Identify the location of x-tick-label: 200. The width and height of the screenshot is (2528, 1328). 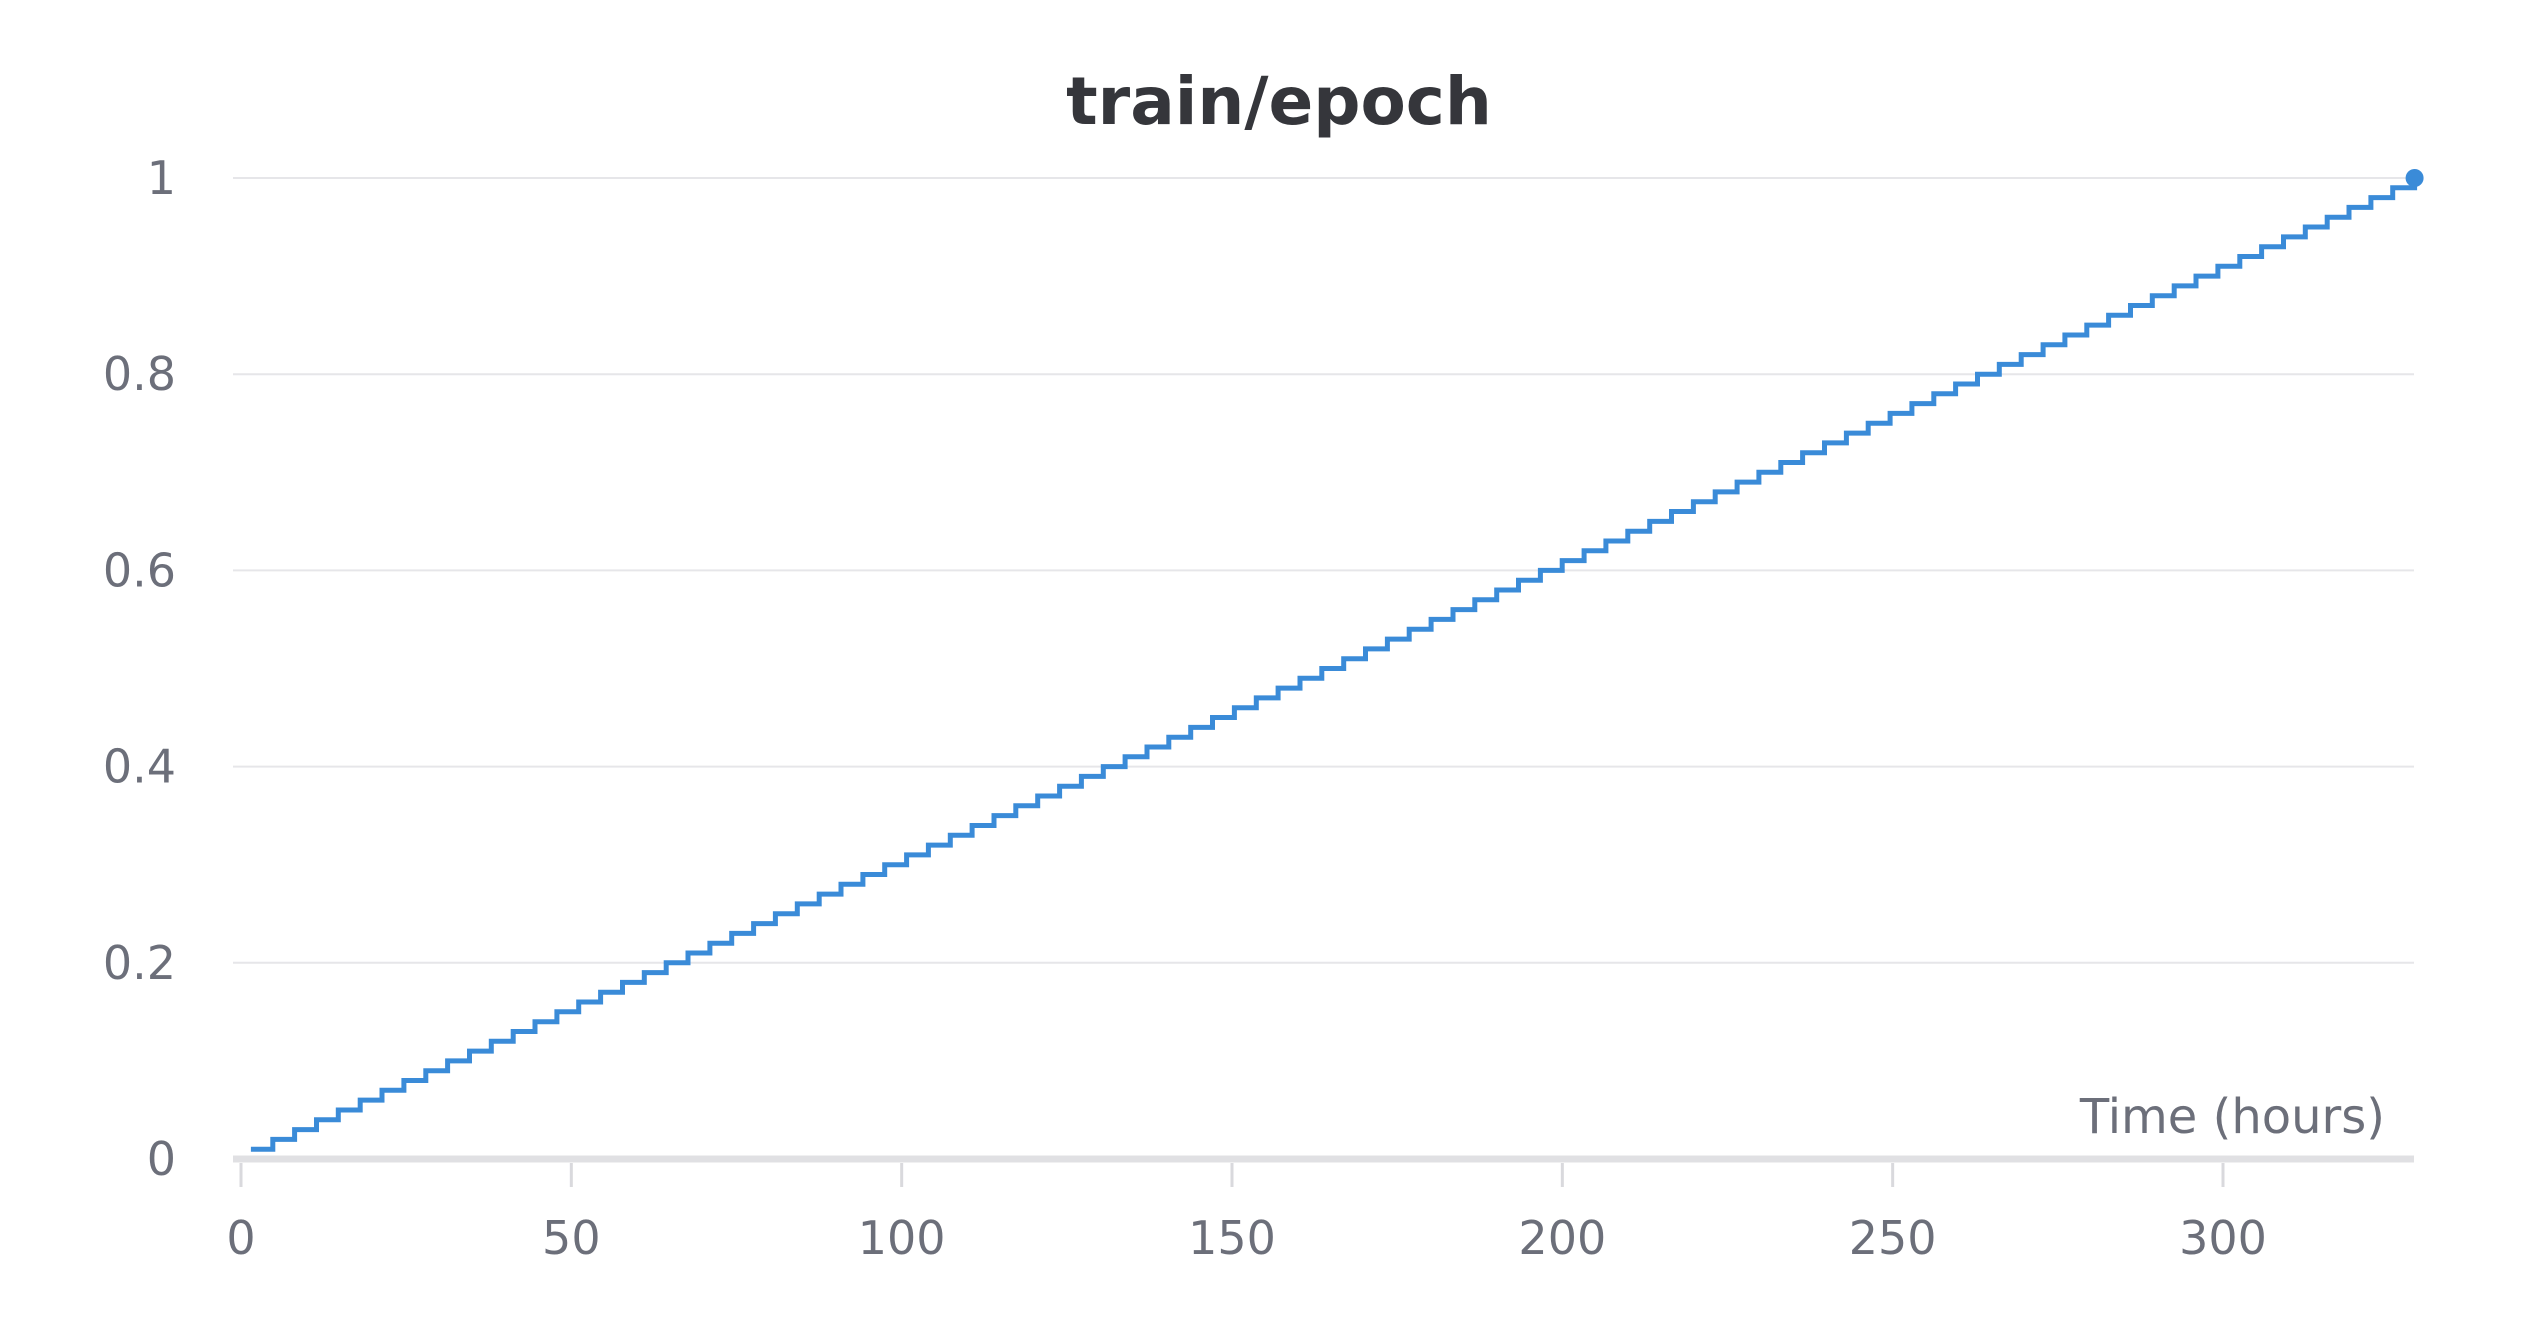
(1562, 1238).